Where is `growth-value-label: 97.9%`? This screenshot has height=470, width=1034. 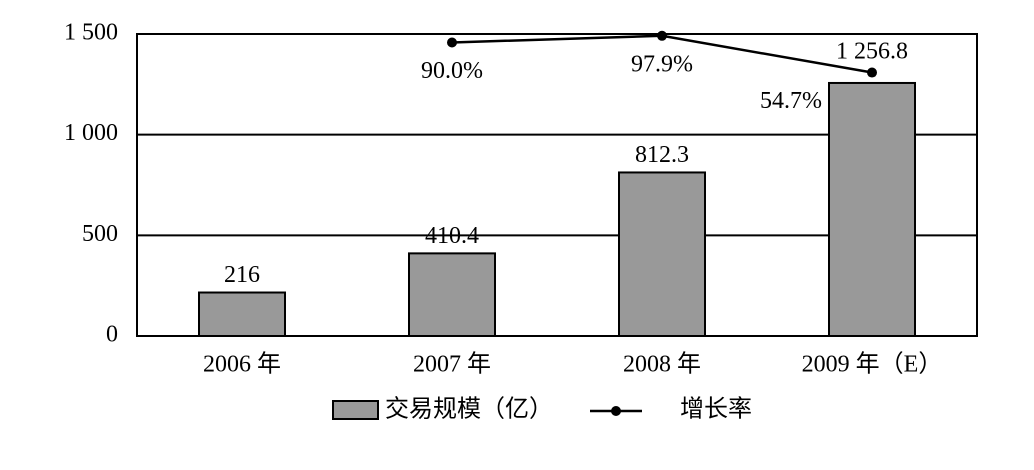
growth-value-label: 97.9% is located at coordinates (662, 64).